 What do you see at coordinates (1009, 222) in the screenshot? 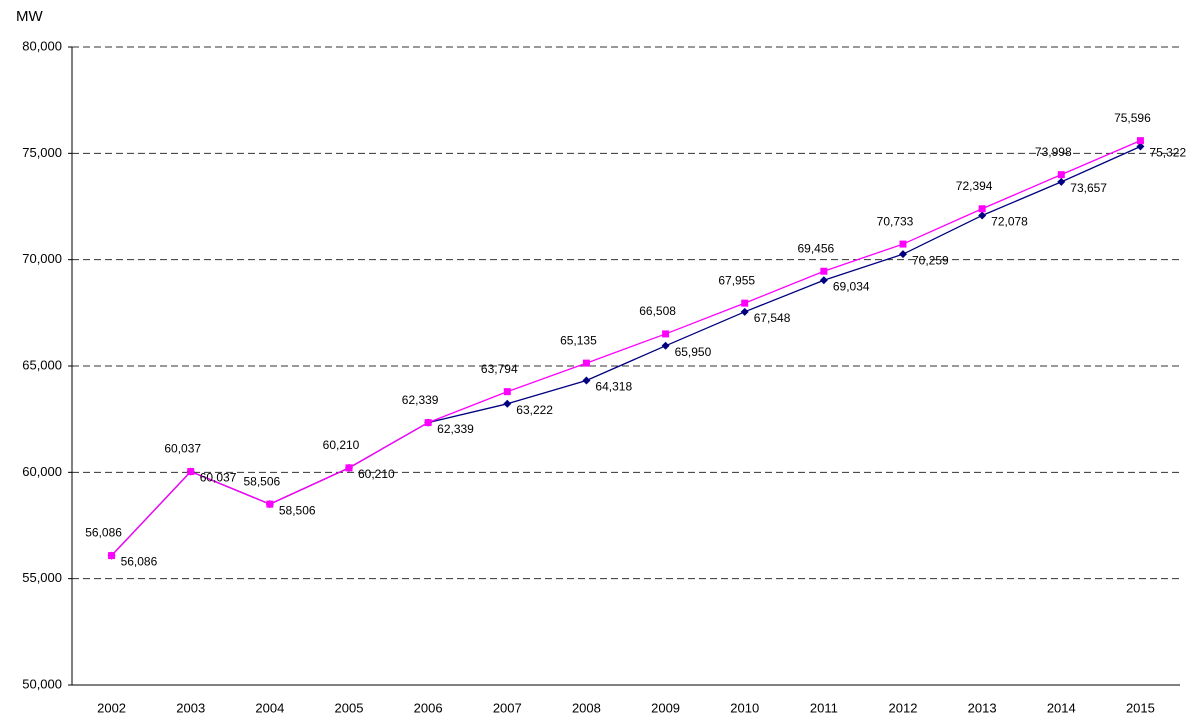
I see `data-label: 72,078` at bounding box center [1009, 222].